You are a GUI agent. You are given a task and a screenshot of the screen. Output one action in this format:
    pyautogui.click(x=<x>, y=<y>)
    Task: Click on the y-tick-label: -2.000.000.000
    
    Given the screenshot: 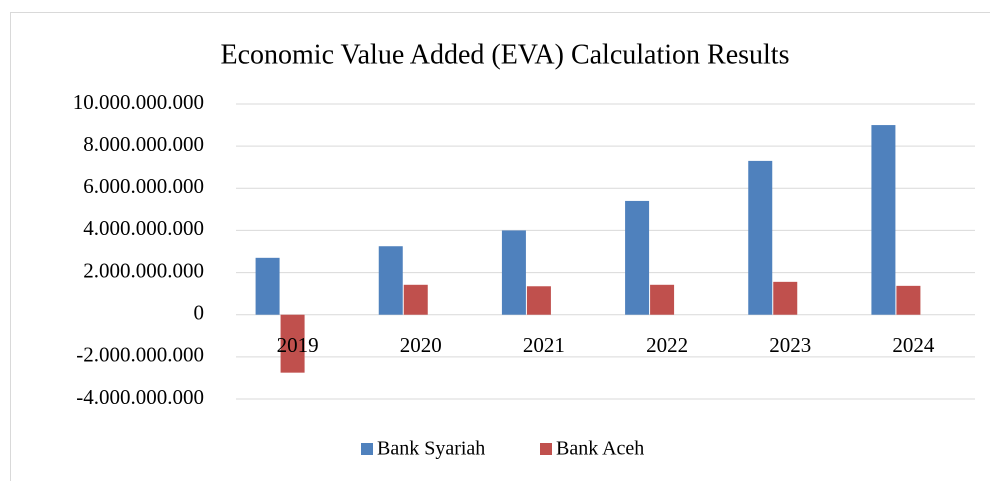 What is the action you would take?
    pyautogui.click(x=140, y=355)
    